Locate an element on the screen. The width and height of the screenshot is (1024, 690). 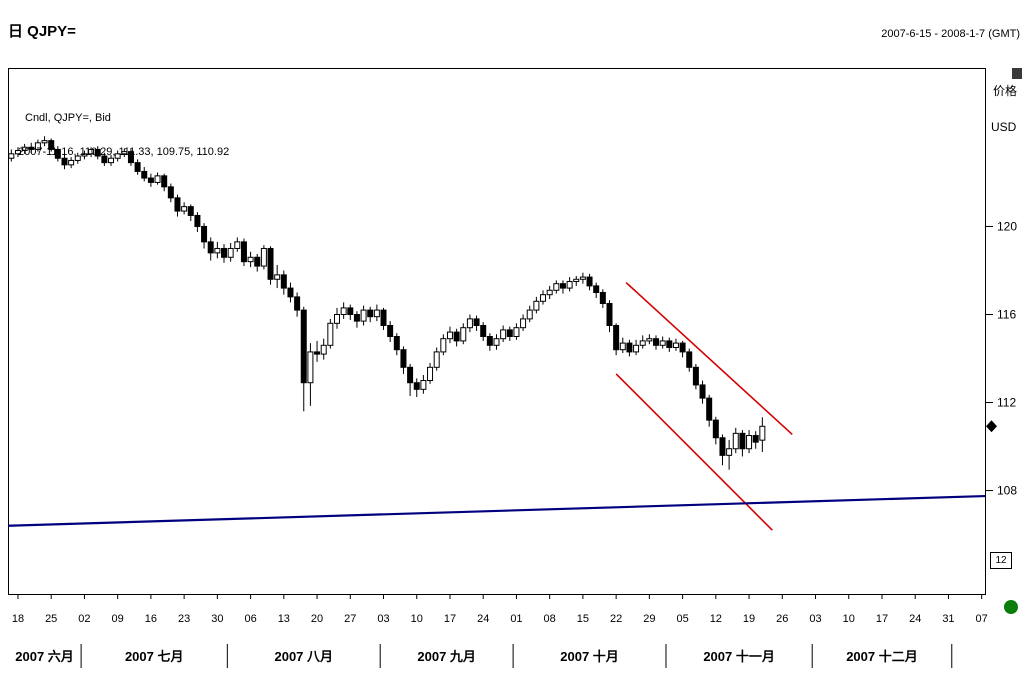
x-tick-label: 13 is located at coordinates (284, 619).